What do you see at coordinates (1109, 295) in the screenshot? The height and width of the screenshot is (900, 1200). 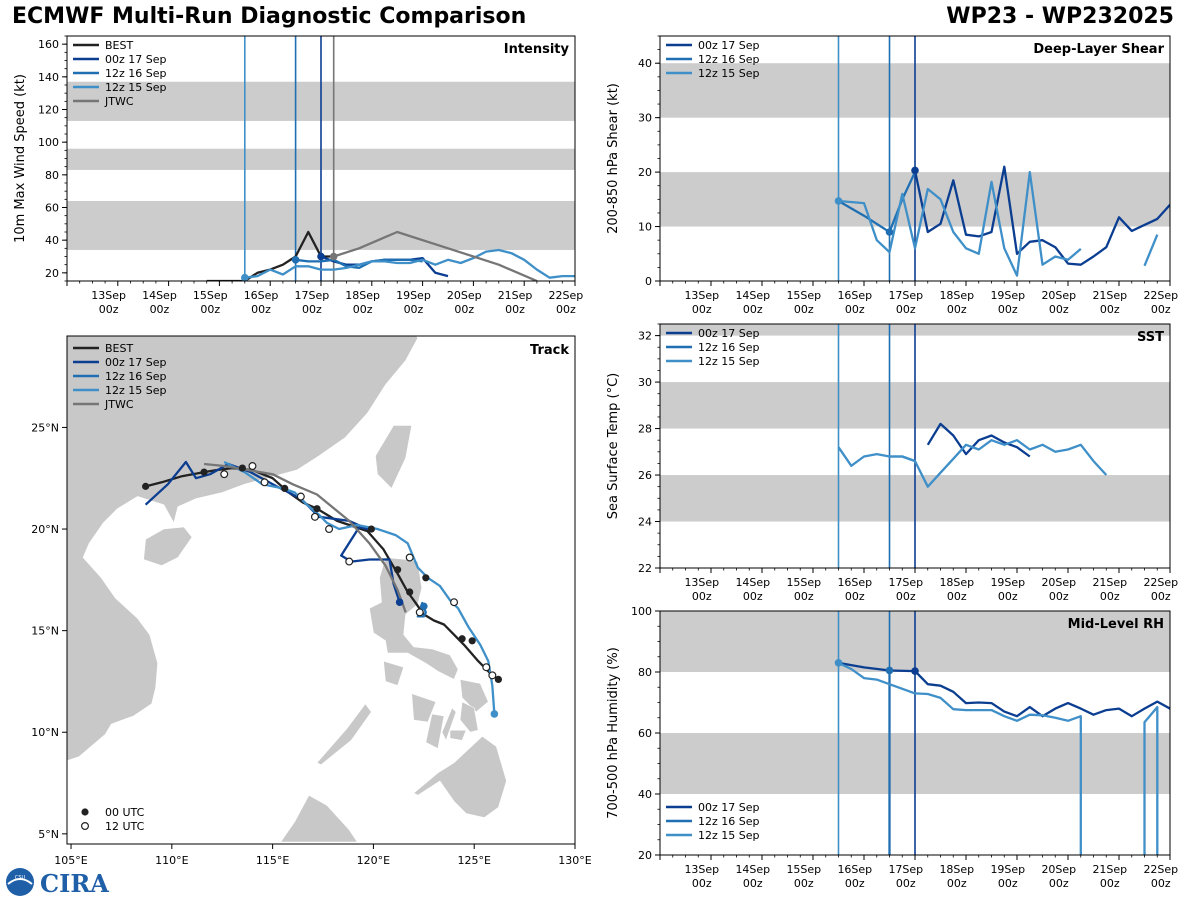 I see `shear-xtick-day: 21Sep` at bounding box center [1109, 295].